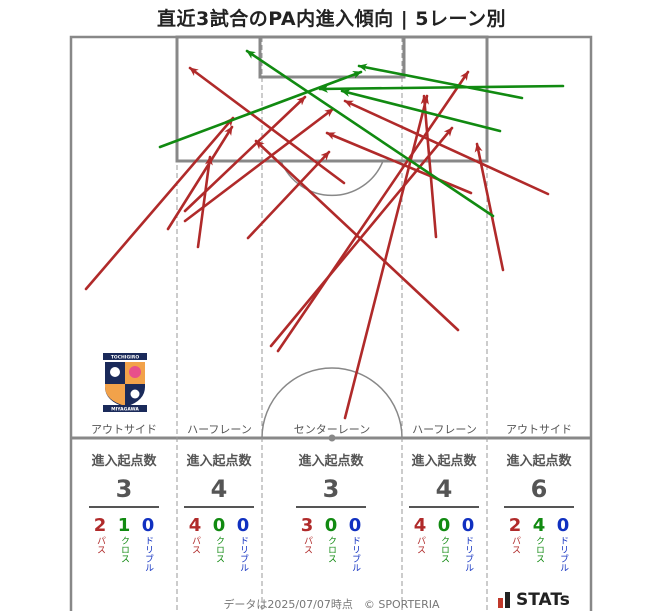 The image size is (663, 612). I want to click on stat-breakdown: 2 パス 4 クロス 0 ドリブル, so click(539, 544).